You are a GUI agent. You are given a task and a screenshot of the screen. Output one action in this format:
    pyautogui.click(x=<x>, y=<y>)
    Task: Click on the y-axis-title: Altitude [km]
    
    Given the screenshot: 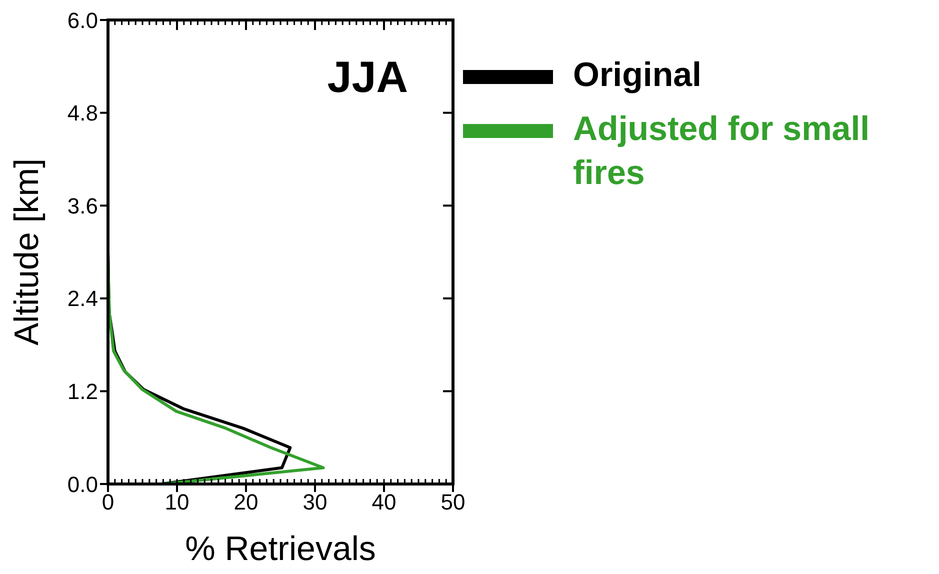 What is the action you would take?
    pyautogui.click(x=27, y=252)
    